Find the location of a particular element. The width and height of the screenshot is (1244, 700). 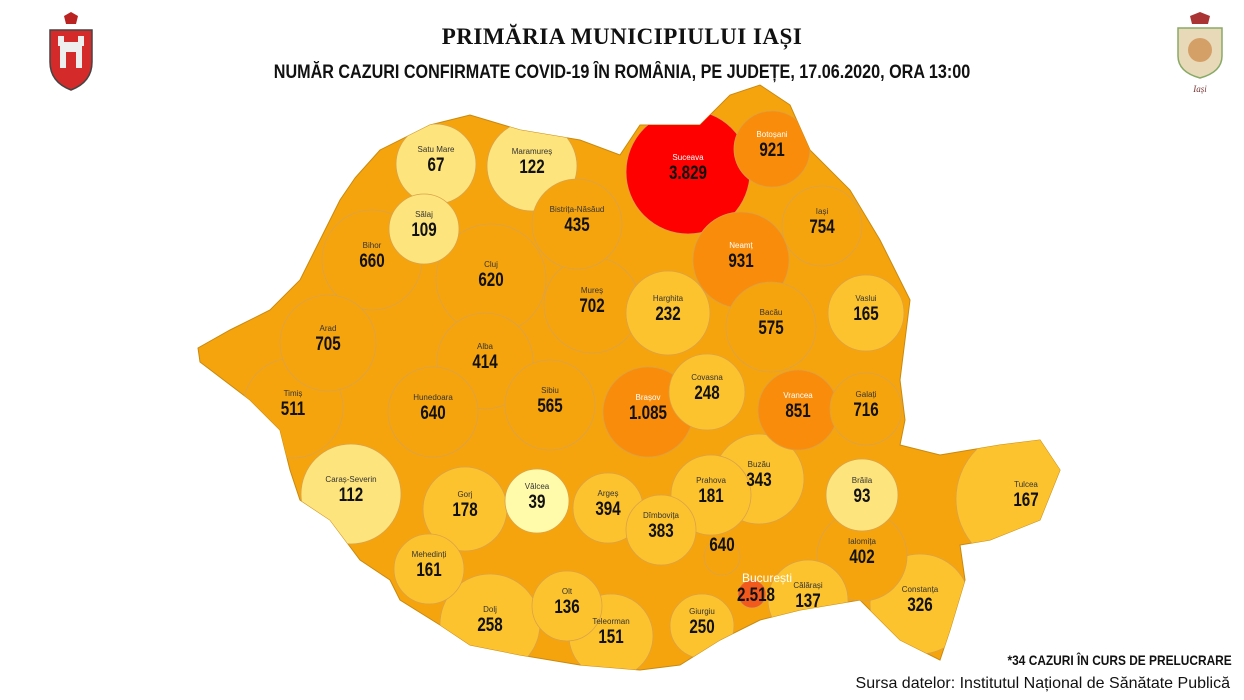

county-cases-label: 248 is located at coordinates (707, 392).